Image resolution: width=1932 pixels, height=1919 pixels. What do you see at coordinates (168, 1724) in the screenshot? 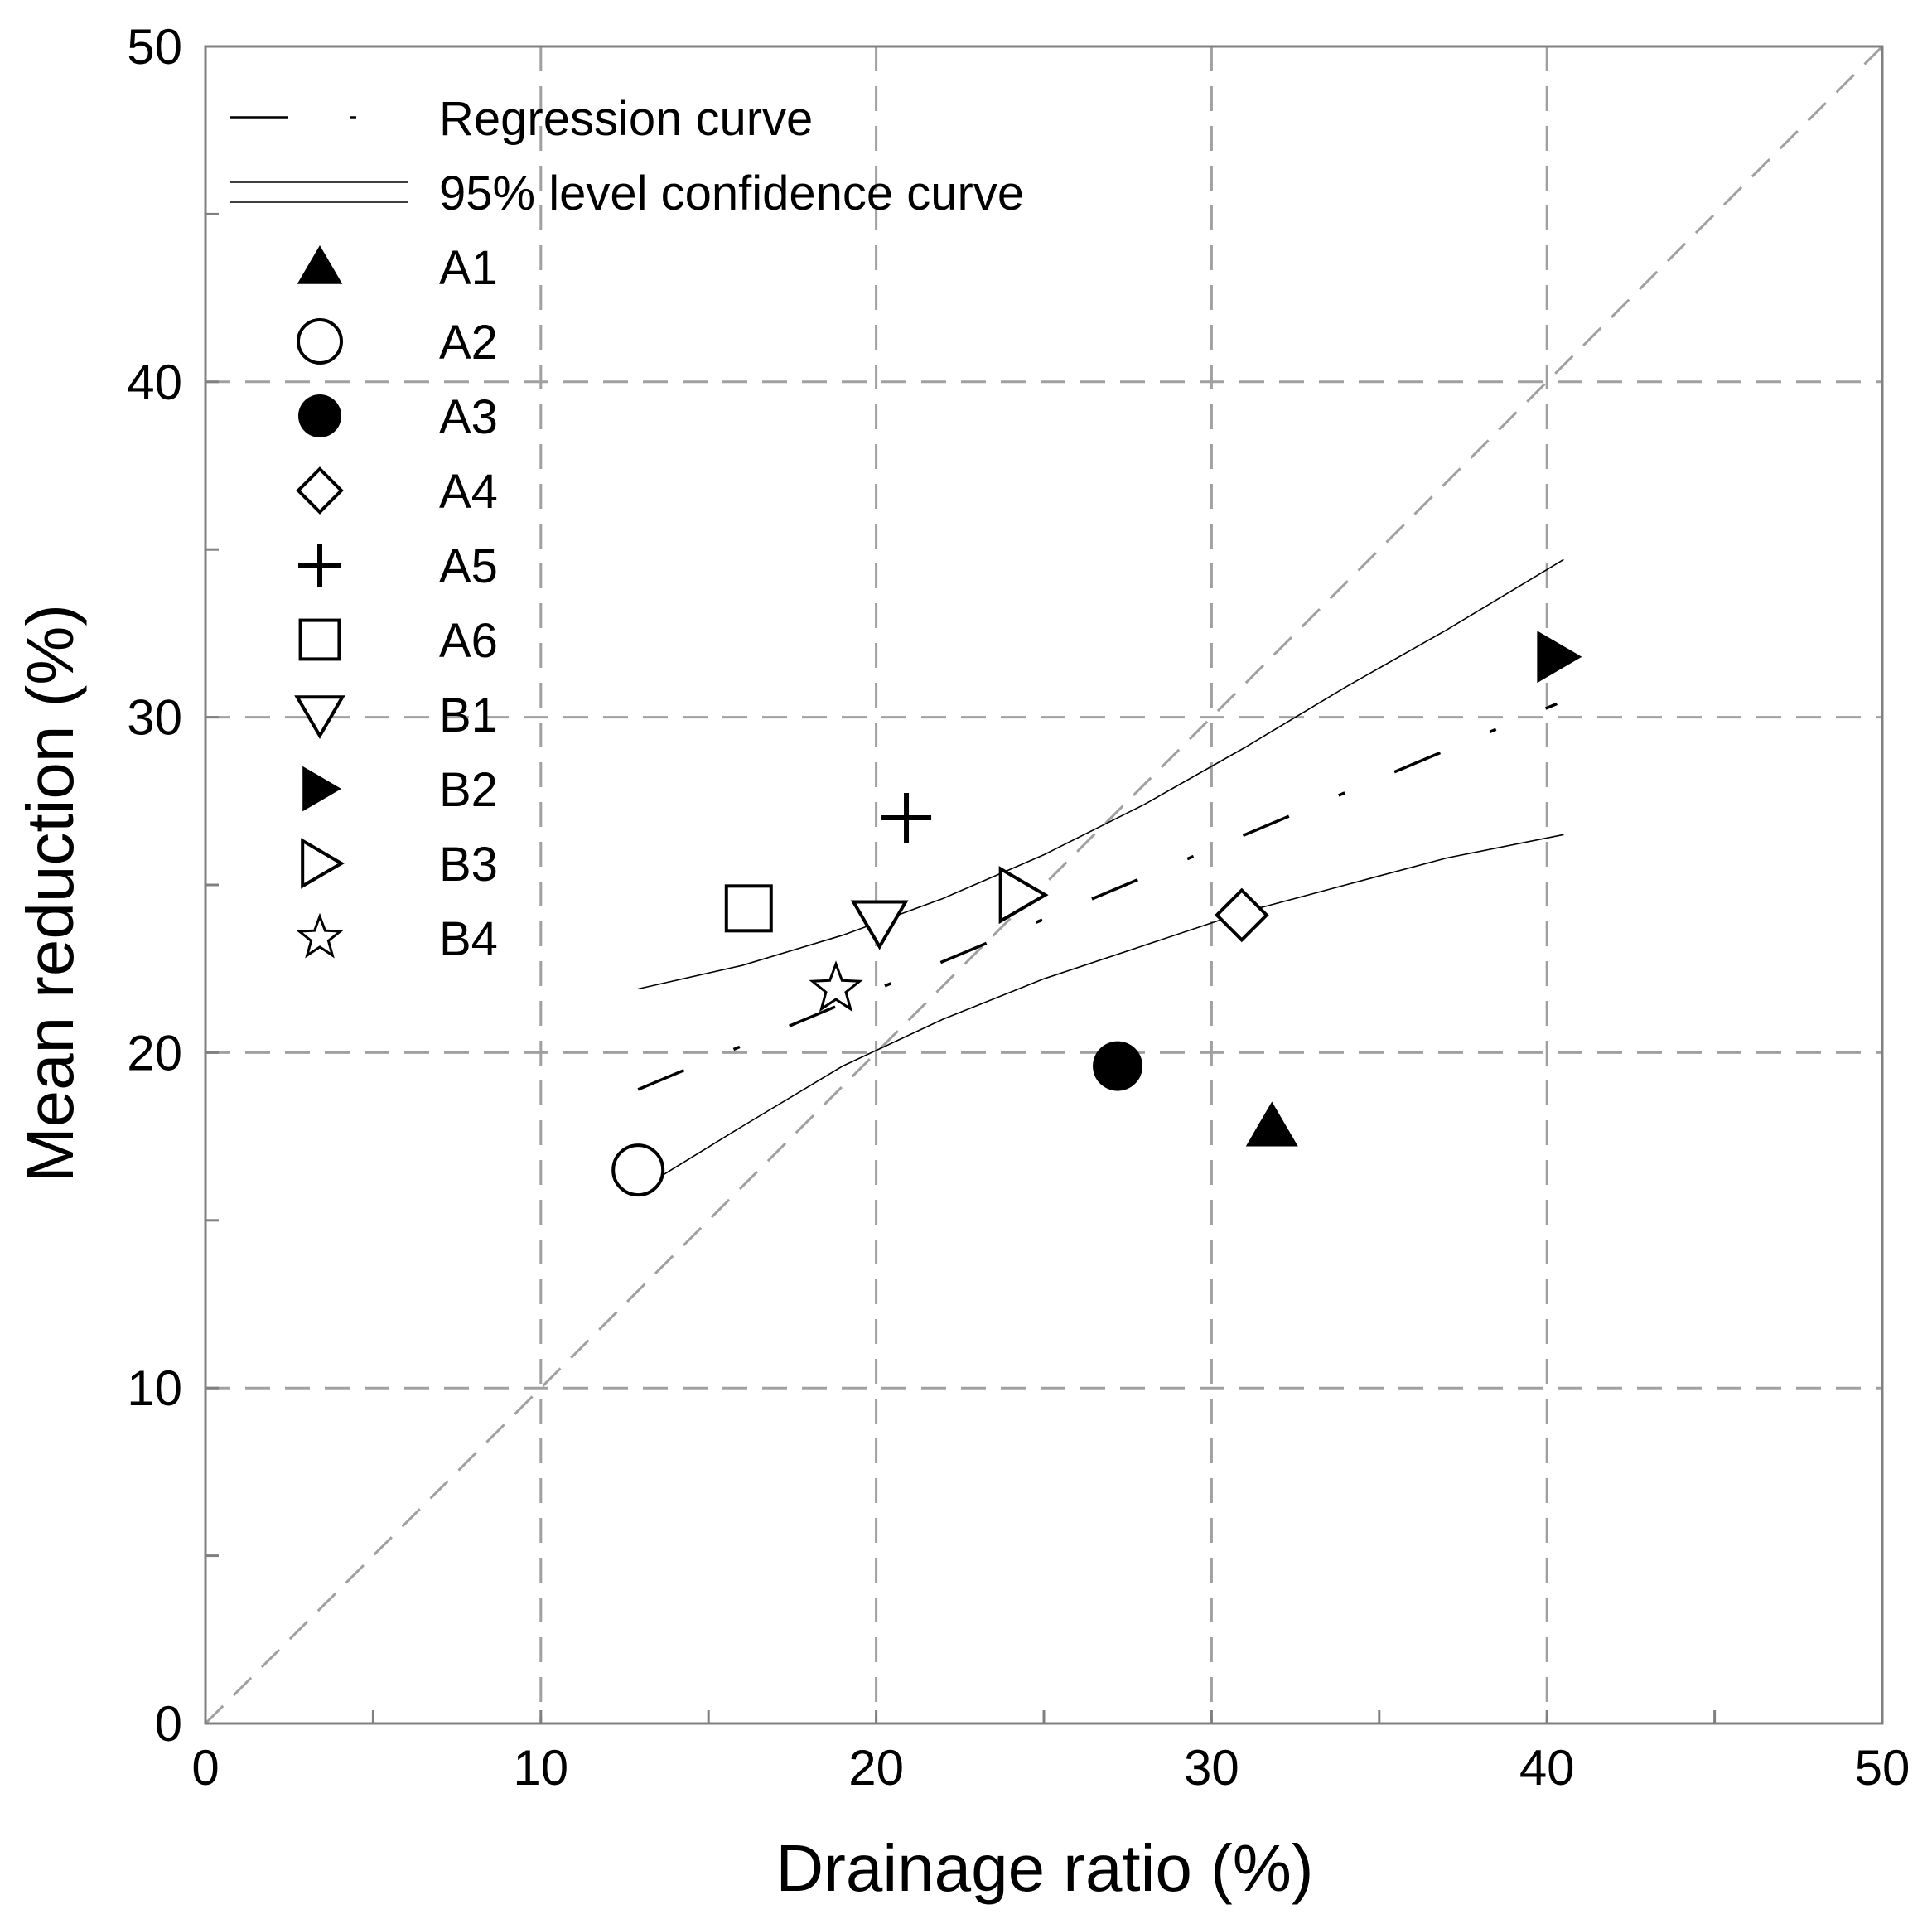
I see `y-tick-label: 0` at bounding box center [168, 1724].